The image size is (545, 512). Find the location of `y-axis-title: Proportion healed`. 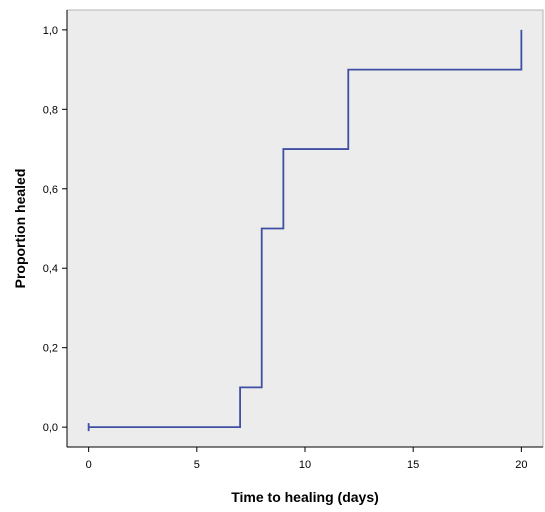

y-axis-title: Proportion healed is located at coordinates (20, 229).